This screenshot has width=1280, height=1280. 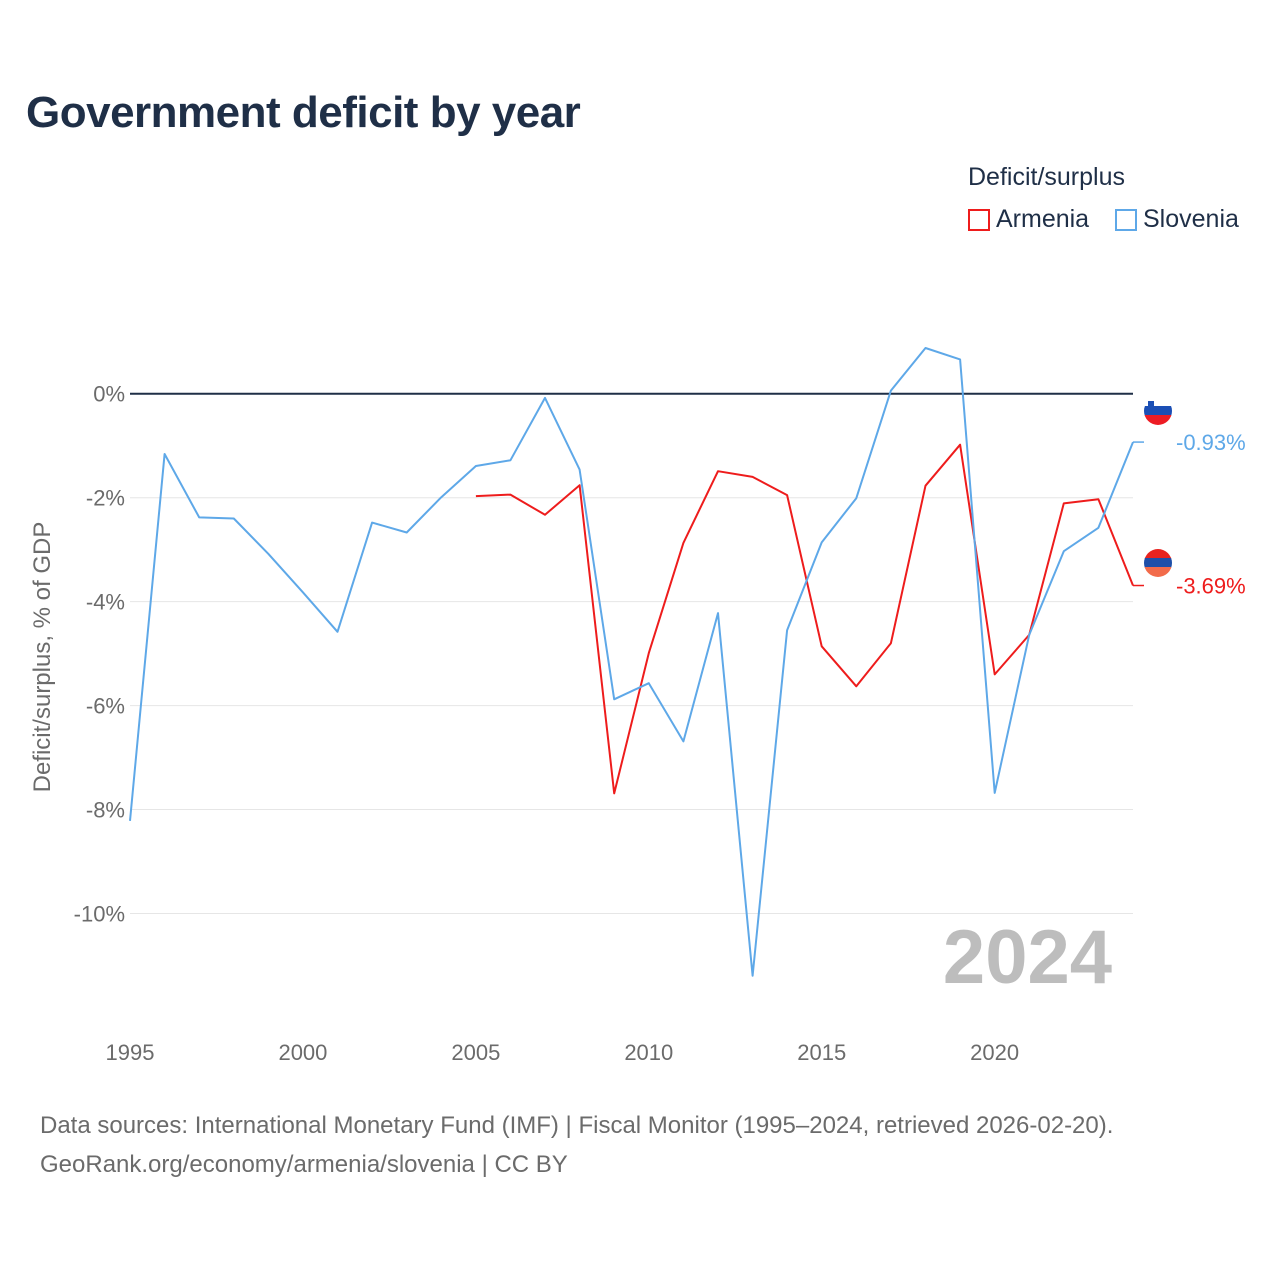 What do you see at coordinates (105, 602) in the screenshot?
I see `y-tick-label: -4%` at bounding box center [105, 602].